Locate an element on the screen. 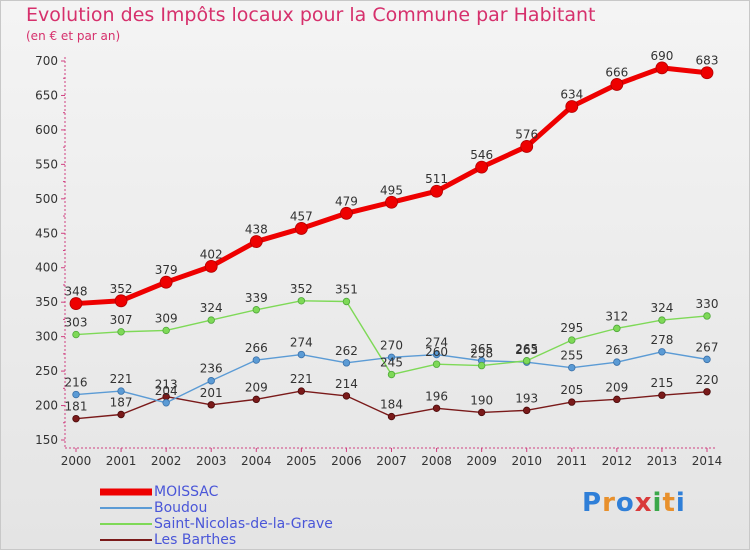 This screenshot has height=550, width=750. x-tick-label: 2014 is located at coordinates (707, 461).